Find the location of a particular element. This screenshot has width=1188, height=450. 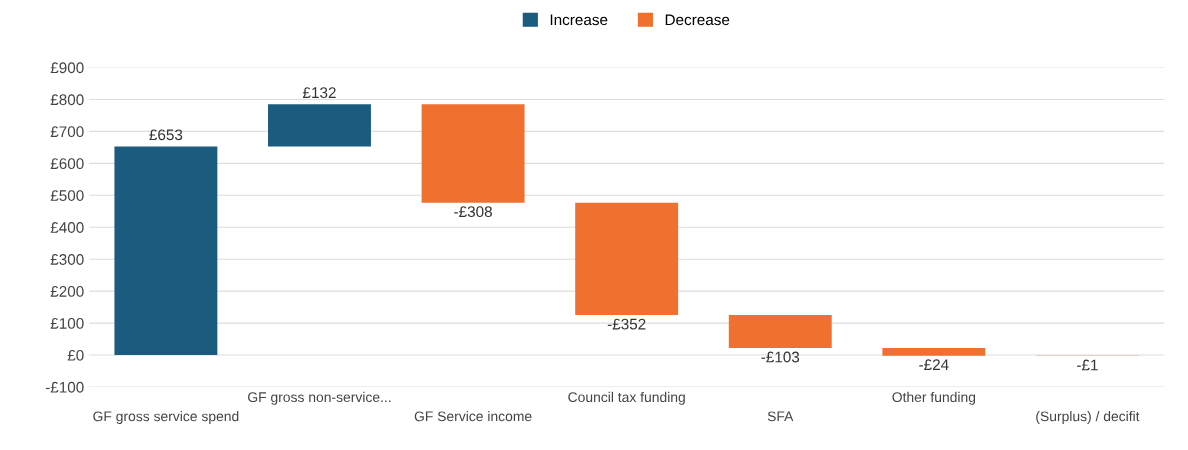

data-label: -£24 is located at coordinates (934, 364).